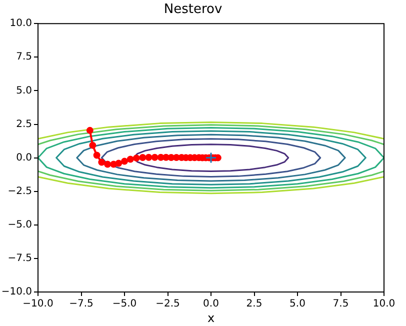 The width and height of the screenshot is (406, 326). What do you see at coordinates (124, 304) in the screenshot?
I see `x-tick-label: −5.0` at bounding box center [124, 304].